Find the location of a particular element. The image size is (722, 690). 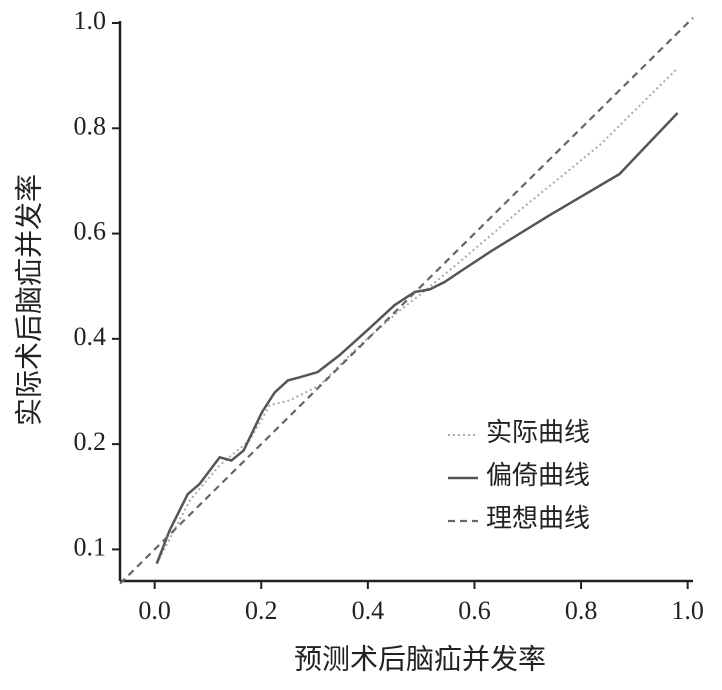

y-tick-label: 0.4 is located at coordinates (90, 336).